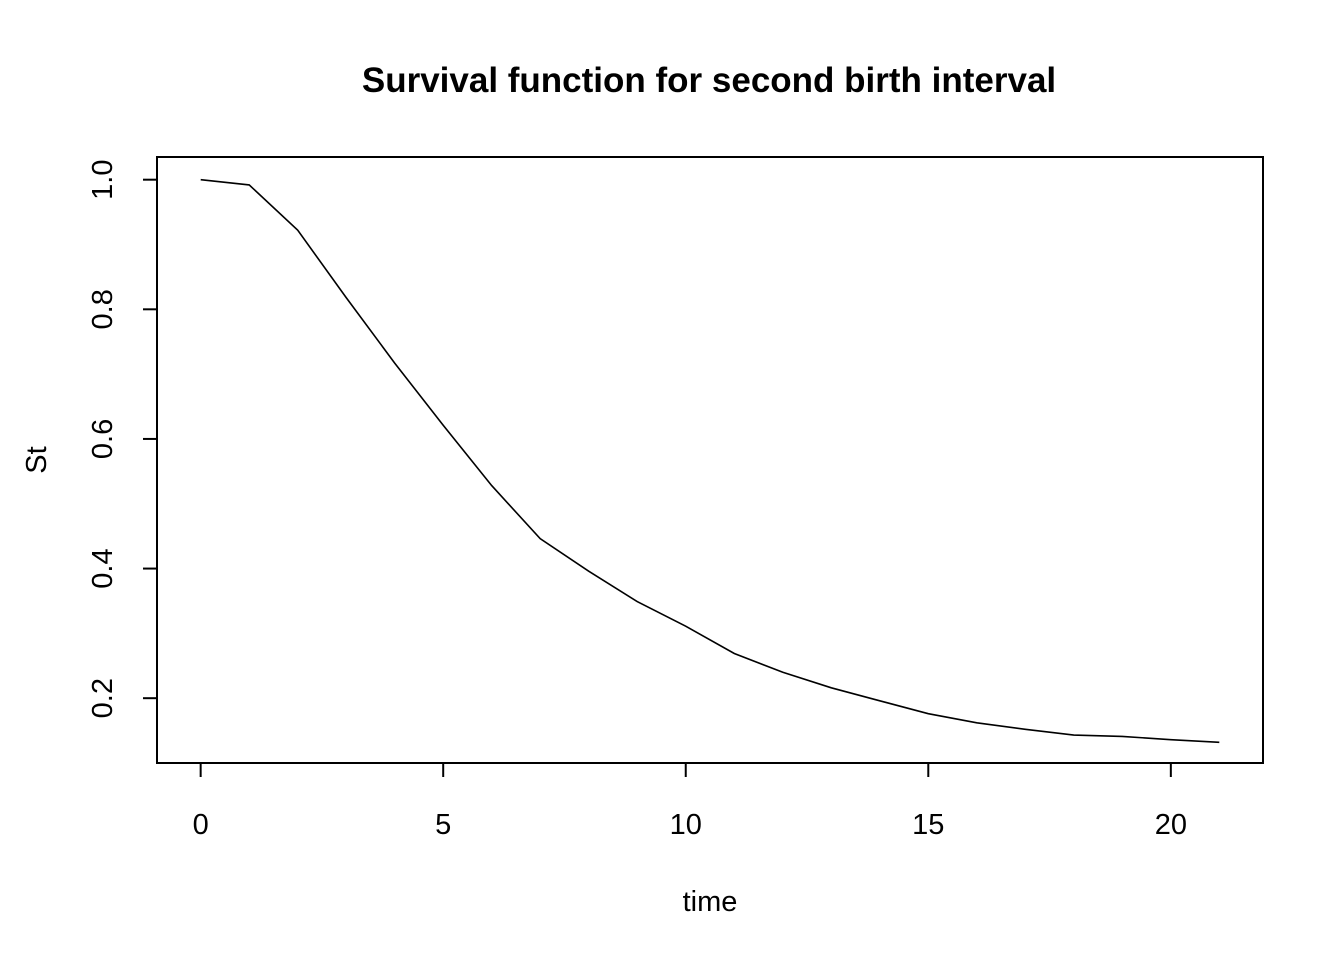 The width and height of the screenshot is (1344, 960). Describe the element at coordinates (37, 459) in the screenshot. I see `y-axis-label: St` at that location.